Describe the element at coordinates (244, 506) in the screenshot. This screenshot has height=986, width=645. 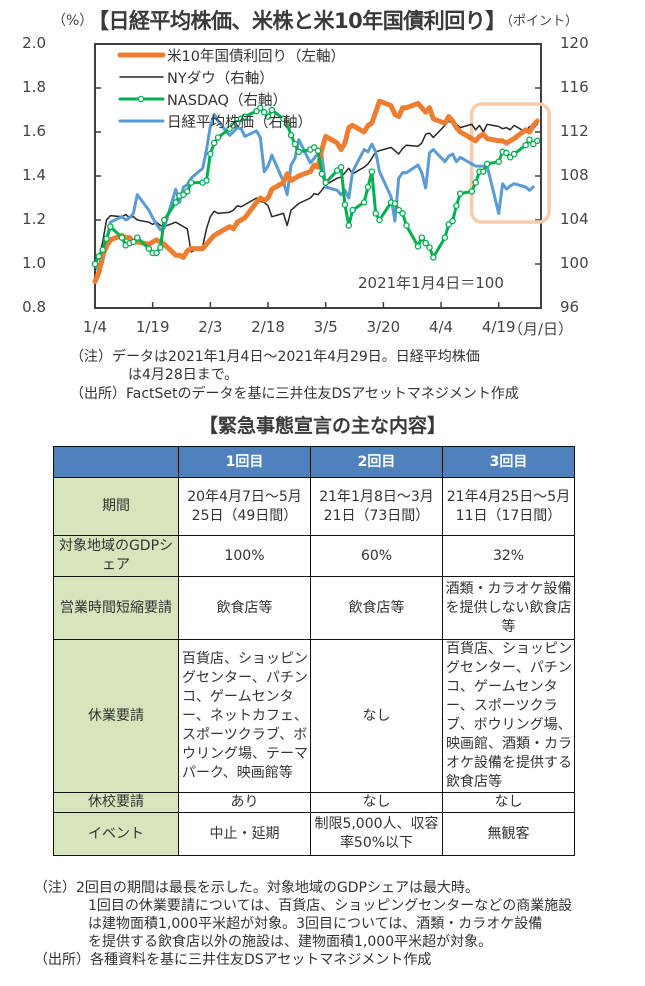
I see `cell-period-1: 20年4月7日～5月25日（49日間）` at that location.